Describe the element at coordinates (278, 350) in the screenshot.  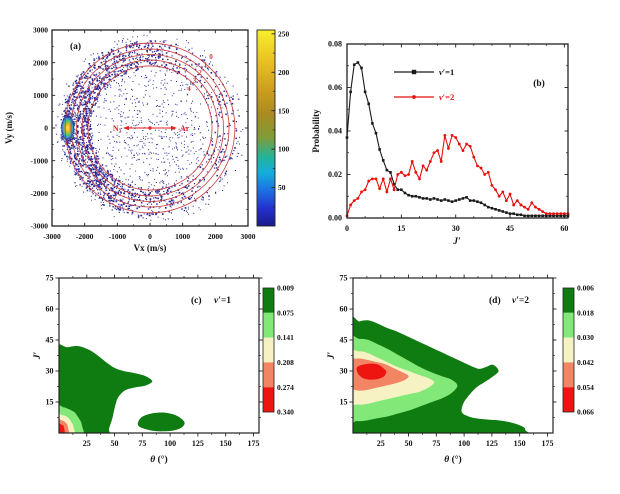
I see `panel-c-colorbar: 0.009 0.075 0.141 0.208 0.274 0.340` at that location.